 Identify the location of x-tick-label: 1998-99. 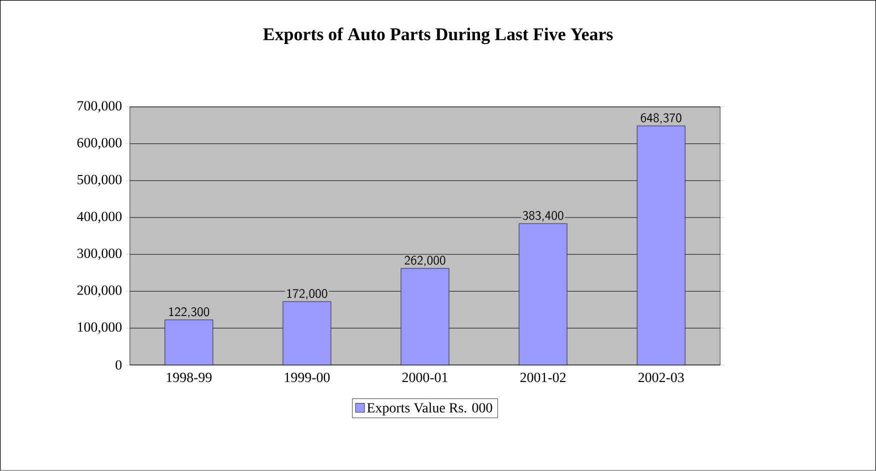
(189, 377).